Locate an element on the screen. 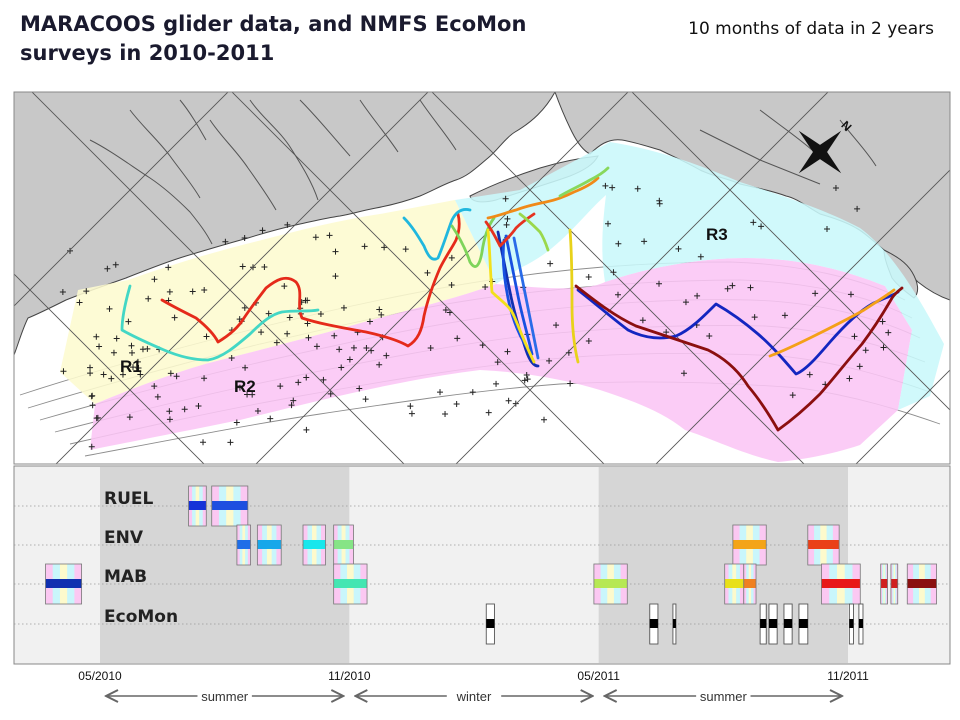  track-orange-nyb is located at coordinates (543, 198).